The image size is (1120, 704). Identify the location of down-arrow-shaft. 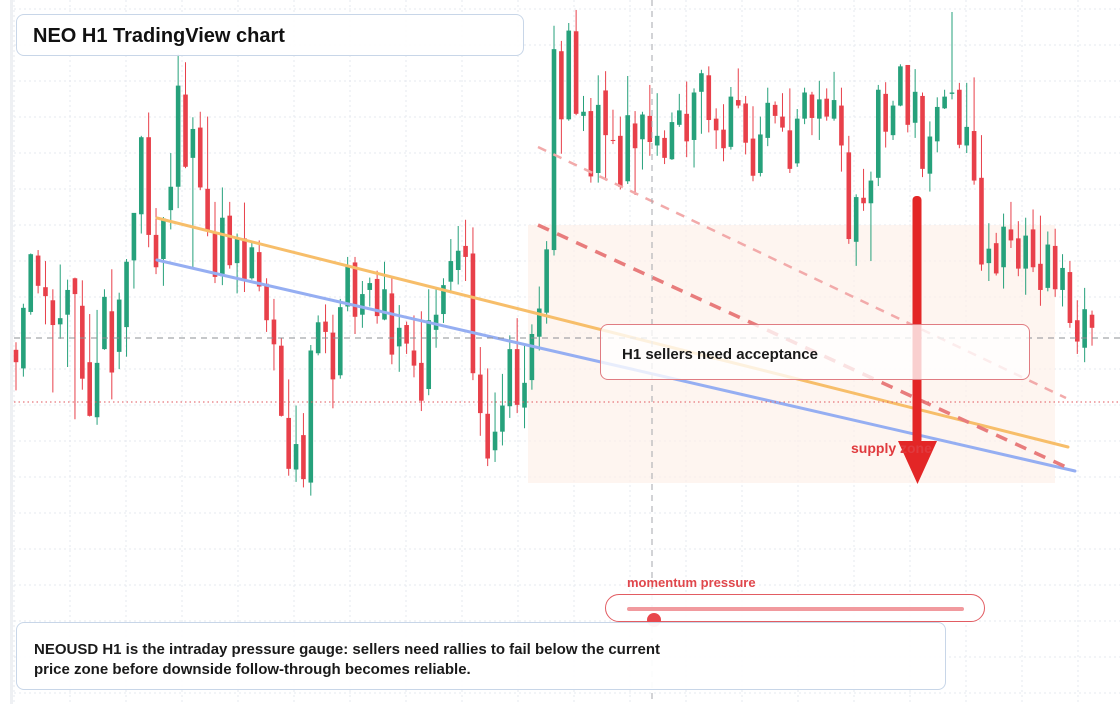
(917, 320).